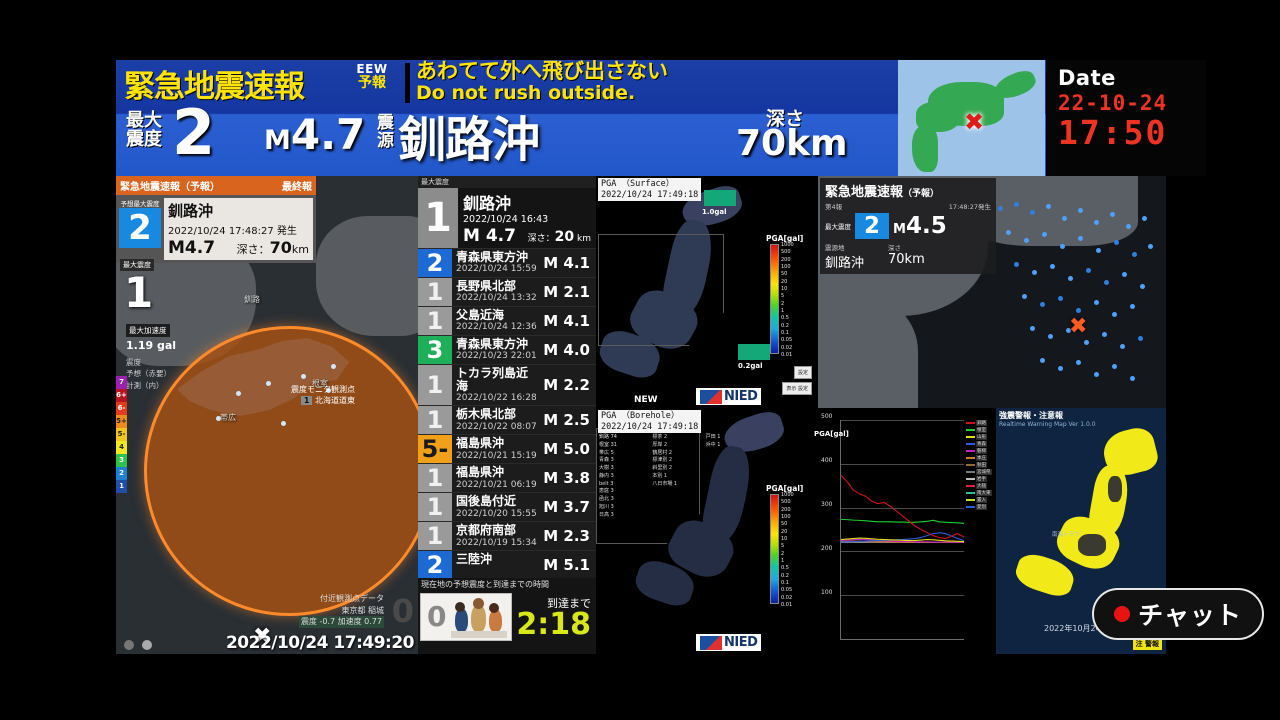 The width and height of the screenshot is (1280, 720). What do you see at coordinates (191, 211) in the screenshot?
I see `map-eew-location: 釧路沖` at bounding box center [191, 211].